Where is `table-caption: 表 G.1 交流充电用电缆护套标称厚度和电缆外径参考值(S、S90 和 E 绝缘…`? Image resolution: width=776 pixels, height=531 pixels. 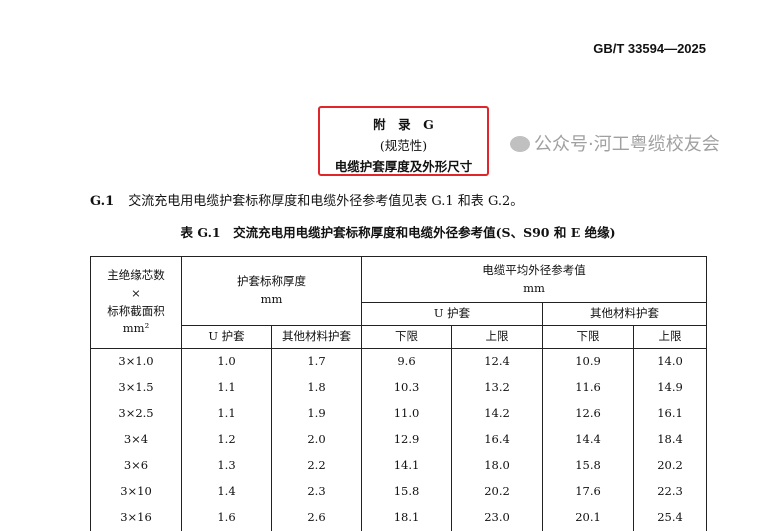
table-caption: 表 G.1 交流充电用电缆护套标称厚度和电缆外径参考值(S、S90 和 E 绝缘… is located at coordinates (398, 232).